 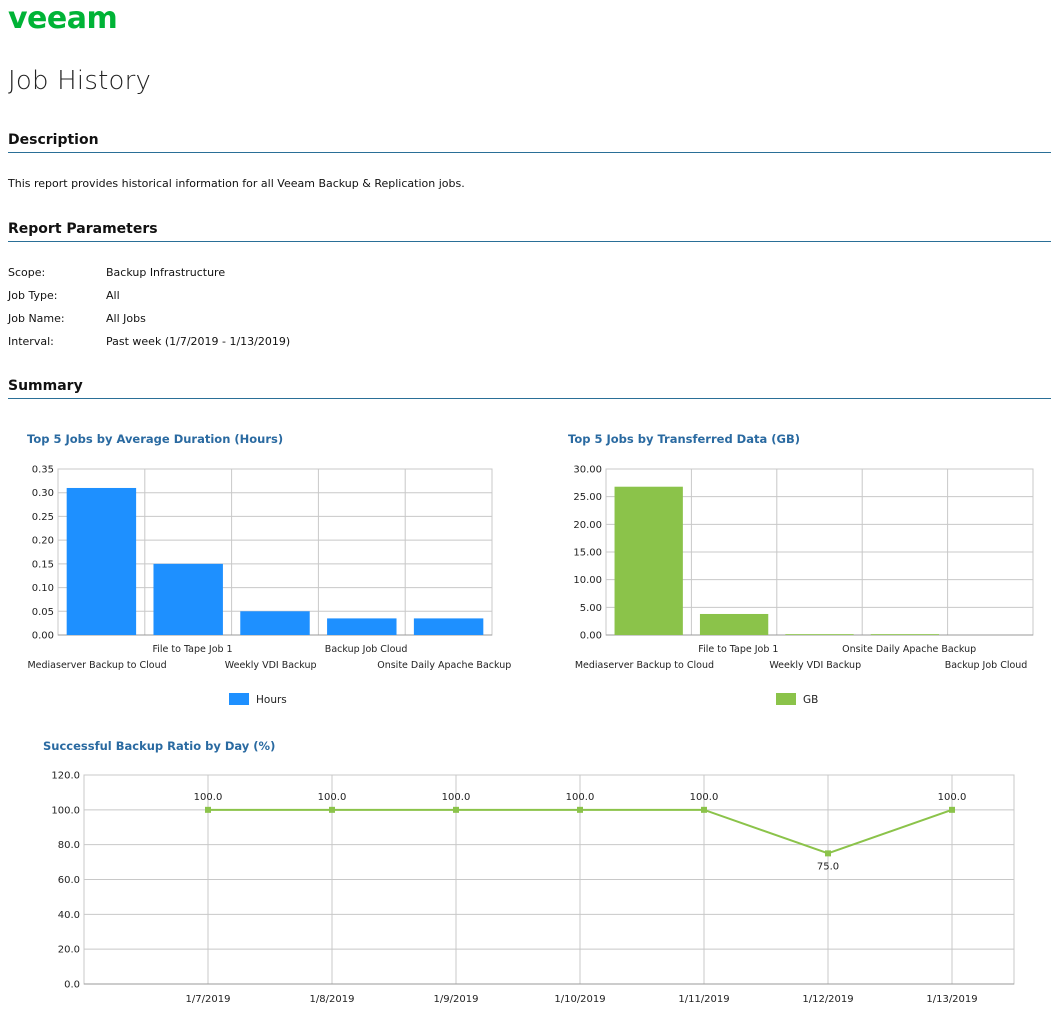 What do you see at coordinates (208, 999) in the screenshot?
I see `x-tick-label: 1/7/2019` at bounding box center [208, 999].